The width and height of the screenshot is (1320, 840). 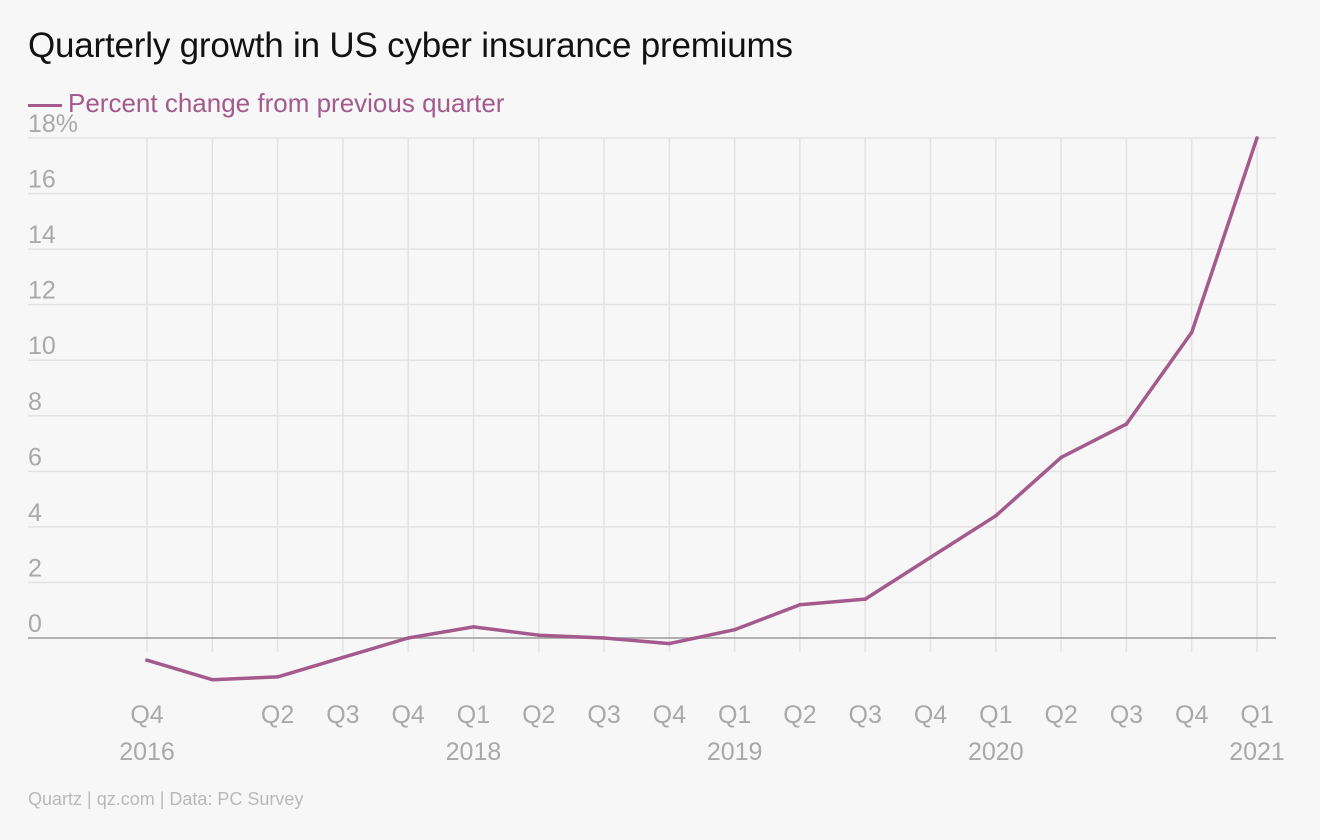 What do you see at coordinates (996, 752) in the screenshot?
I see `x-year-label: 2020` at bounding box center [996, 752].